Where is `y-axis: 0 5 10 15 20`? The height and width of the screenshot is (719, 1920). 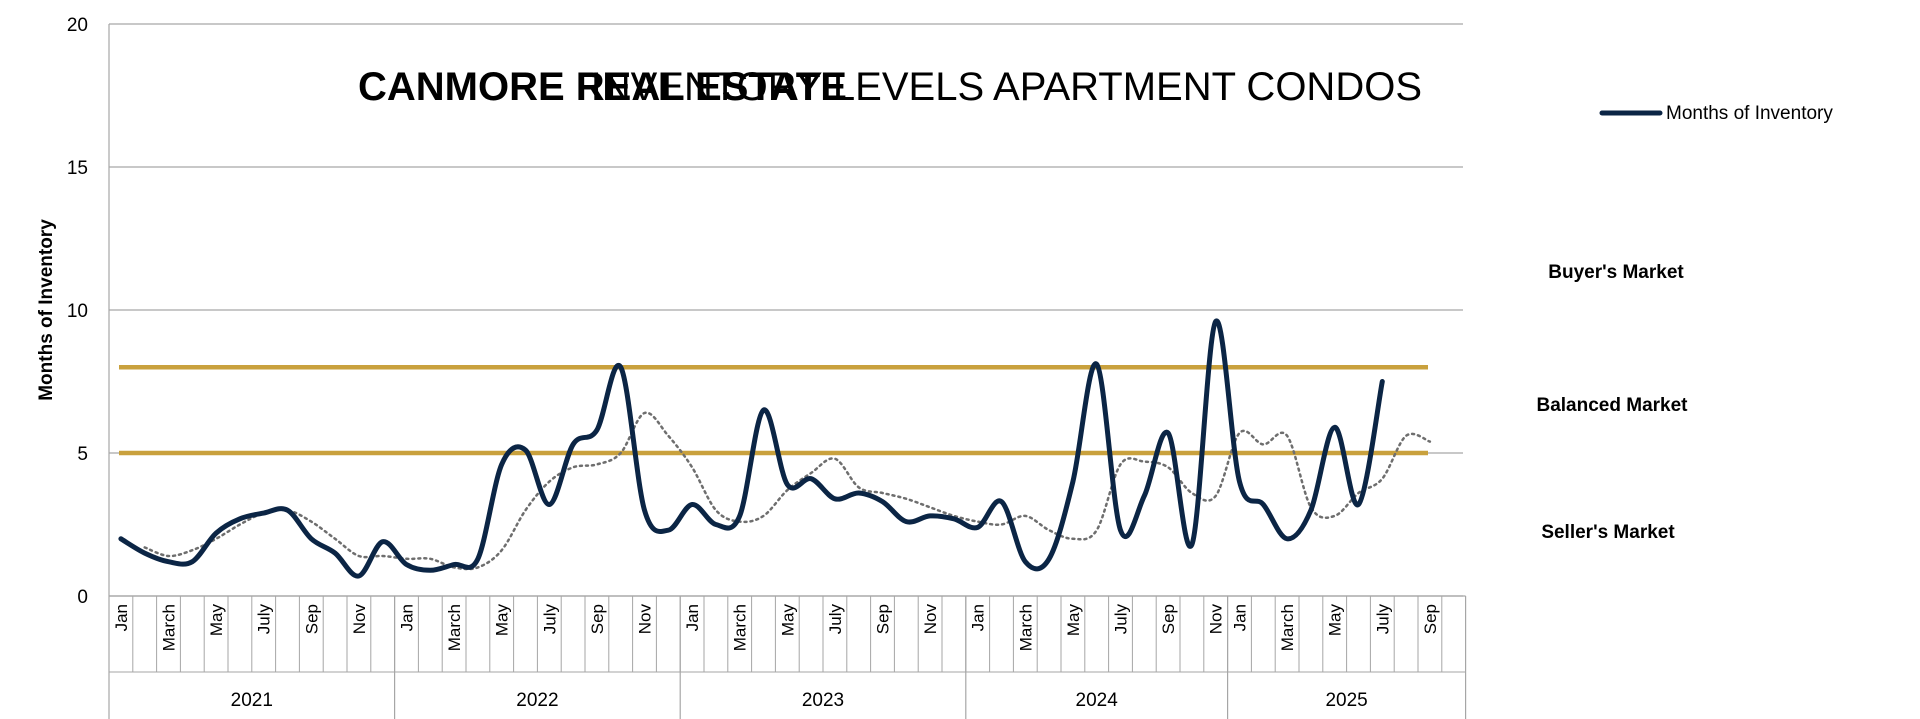
y-axis: 0 5 10 15 20 is located at coordinates (88, 311).